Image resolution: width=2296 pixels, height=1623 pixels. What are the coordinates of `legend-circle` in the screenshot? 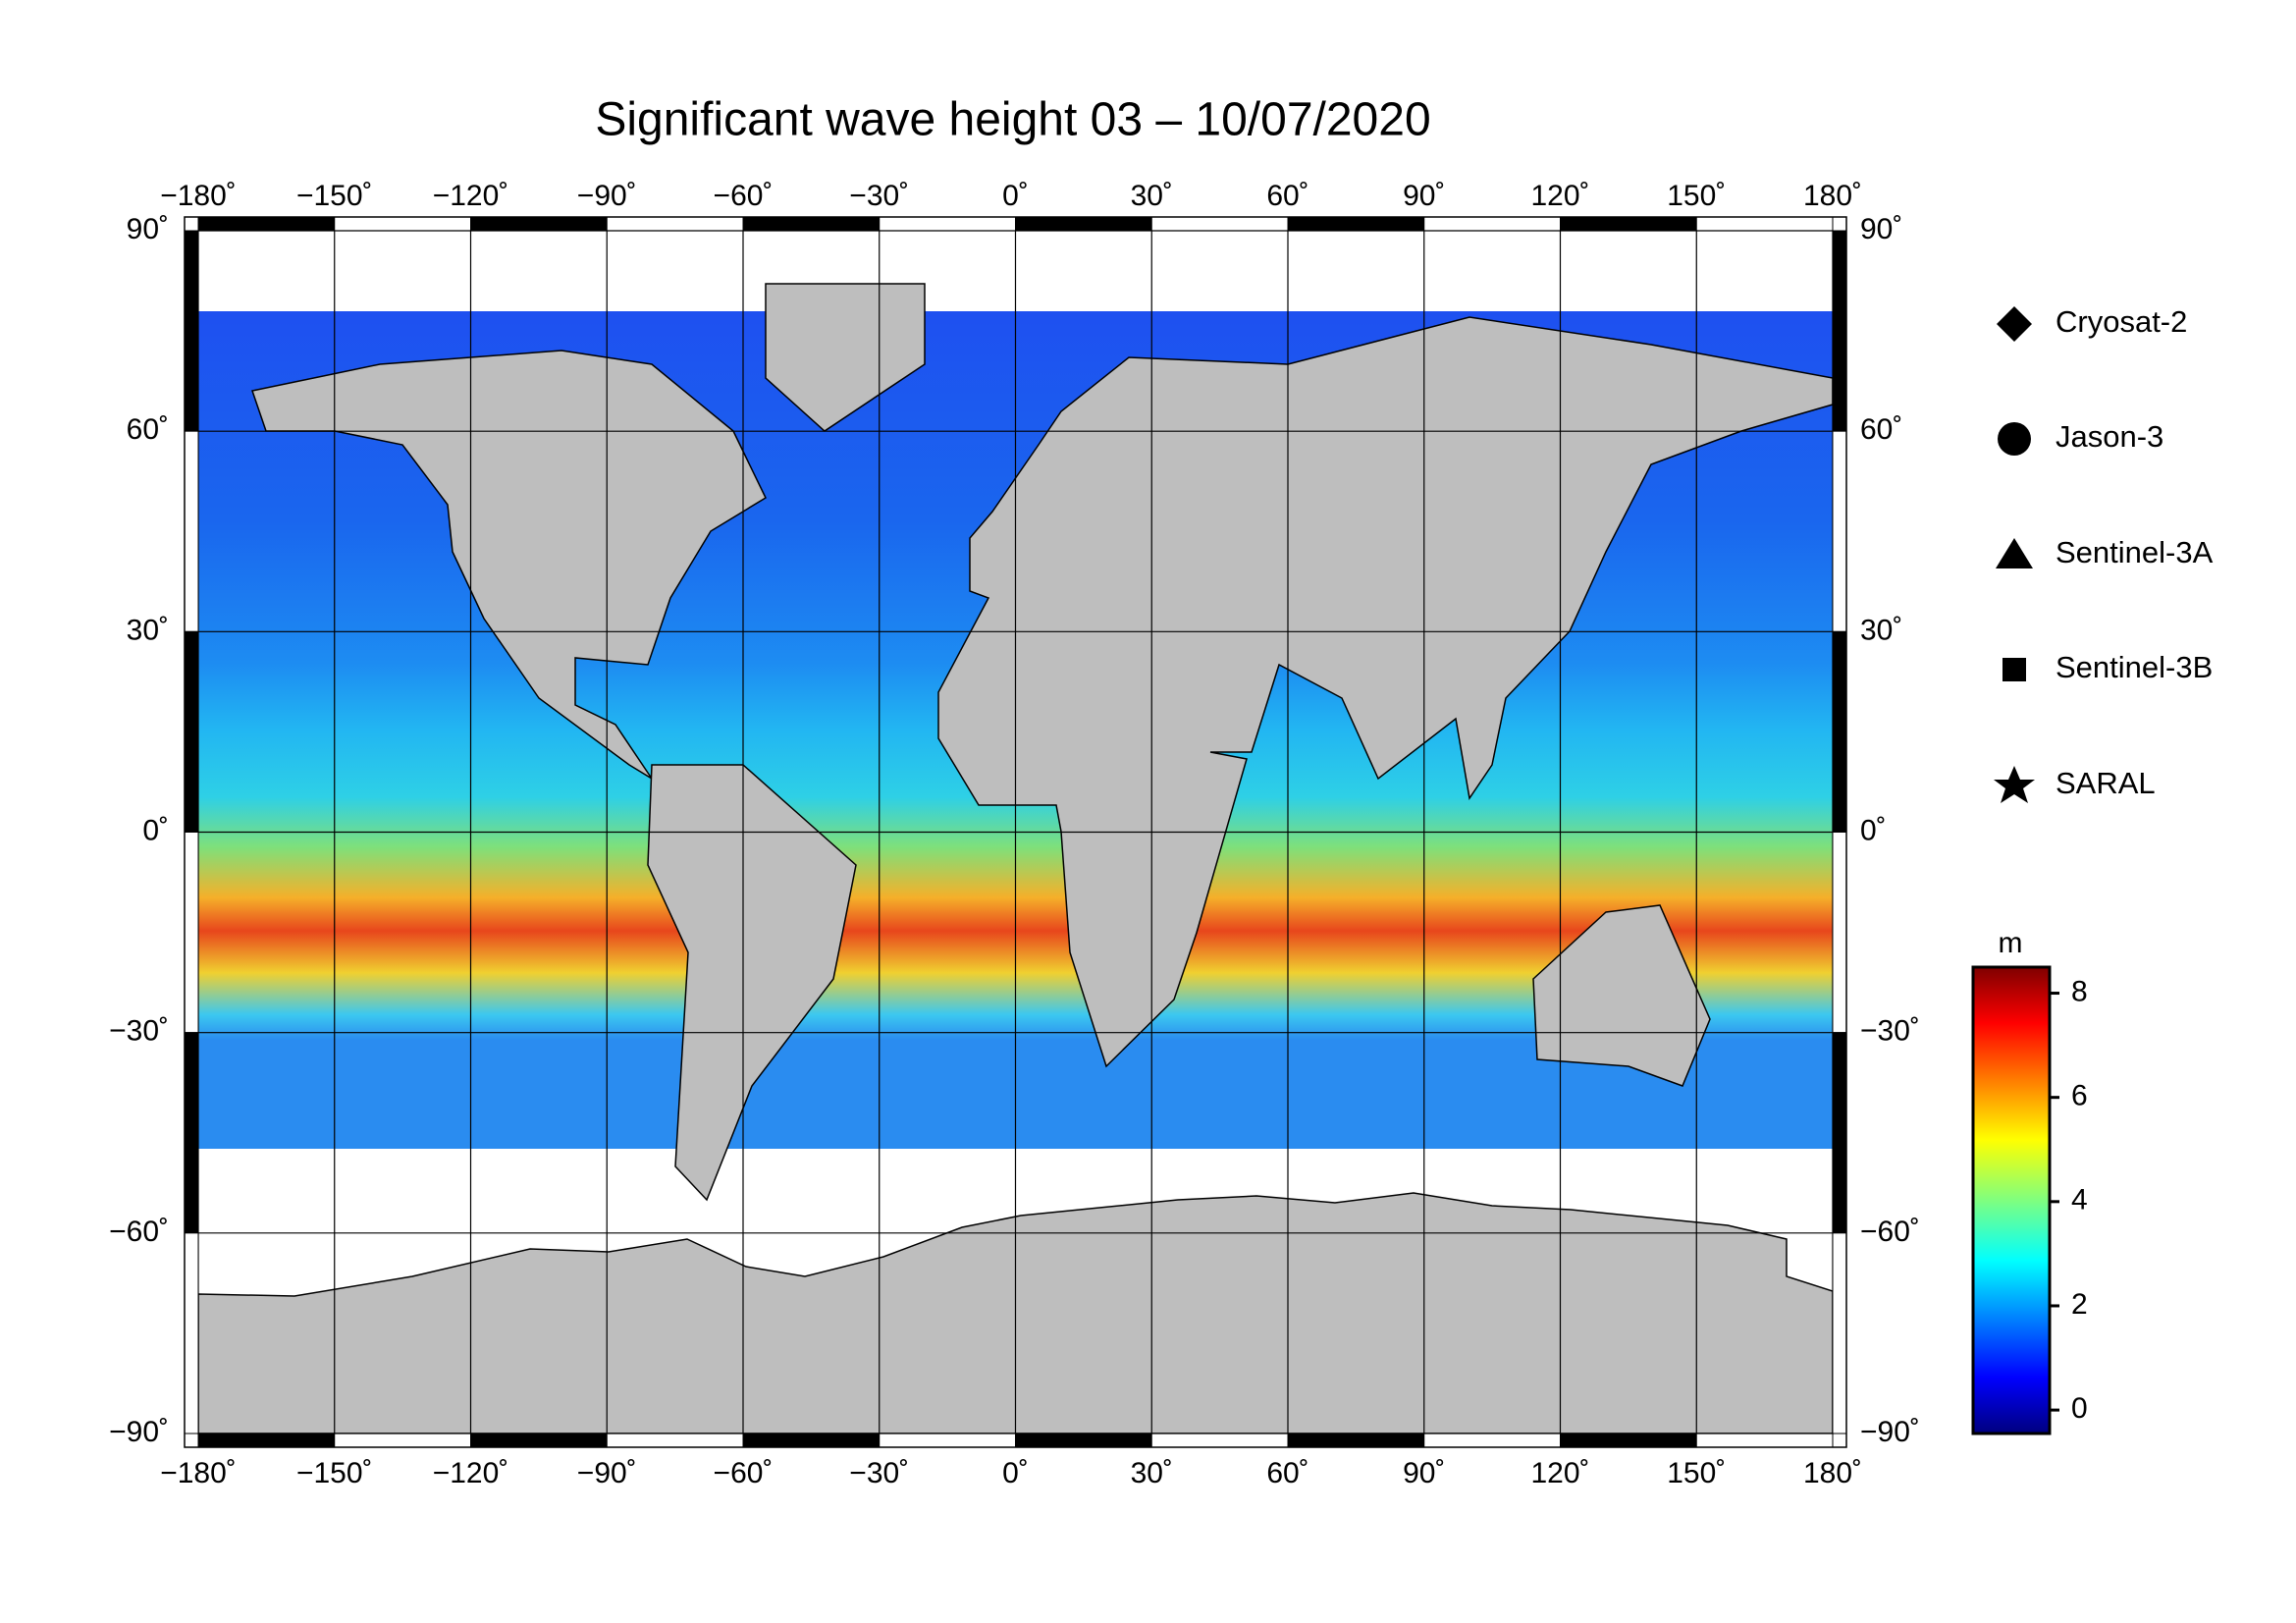 It's located at (2014, 439).